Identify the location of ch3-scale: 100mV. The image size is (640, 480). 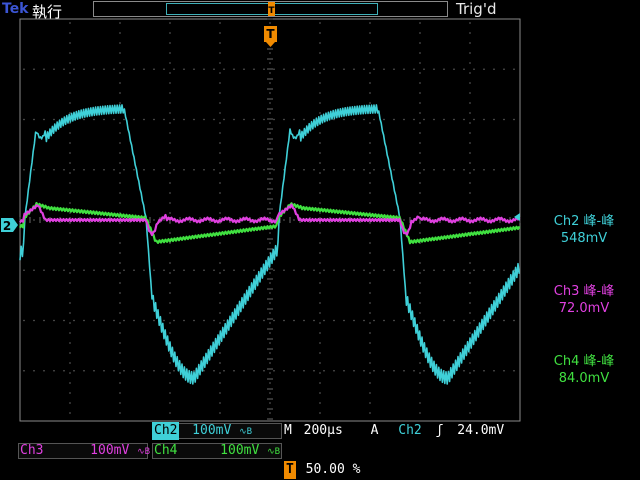
(110, 450).